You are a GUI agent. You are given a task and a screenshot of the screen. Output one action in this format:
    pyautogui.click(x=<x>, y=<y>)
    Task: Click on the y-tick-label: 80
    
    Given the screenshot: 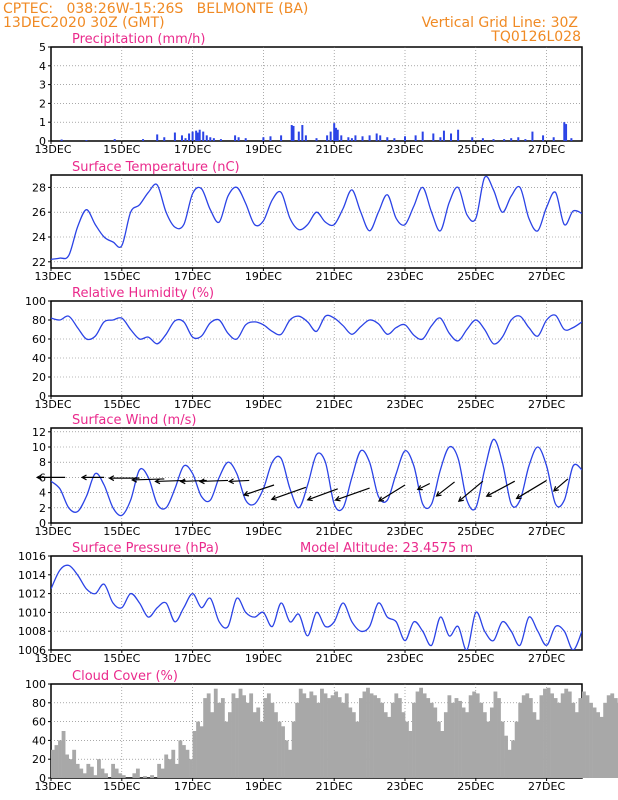 What is the action you would take?
    pyautogui.click(x=39, y=320)
    